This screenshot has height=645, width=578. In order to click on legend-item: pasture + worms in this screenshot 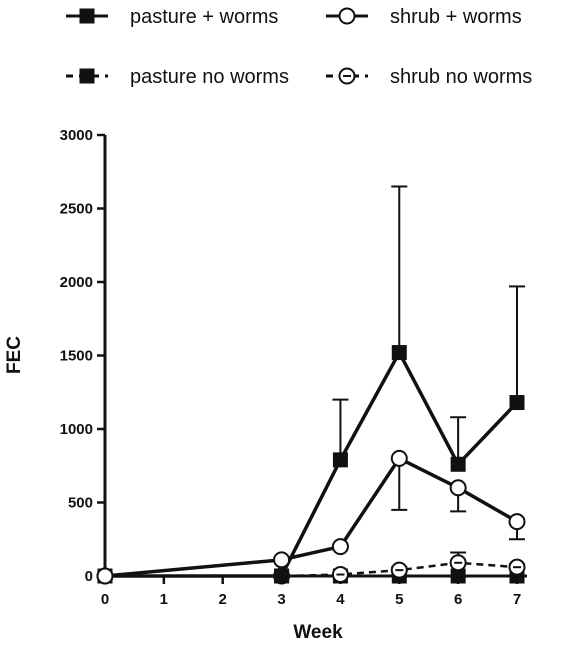, I will do `click(172, 17)`.